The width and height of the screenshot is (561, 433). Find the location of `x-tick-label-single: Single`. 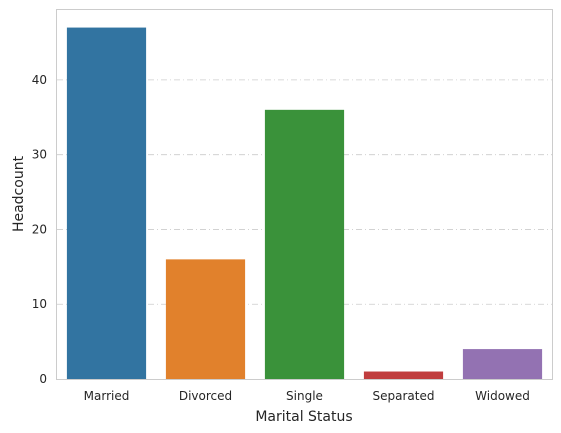

x-tick-label-single: Single is located at coordinates (304, 396).